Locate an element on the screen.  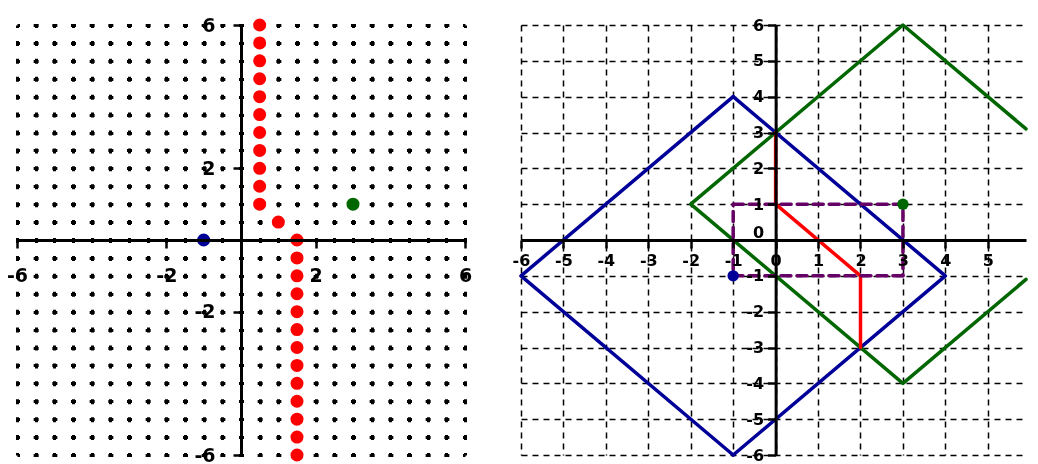
y-tick-label: 0 is located at coordinates (758, 232).